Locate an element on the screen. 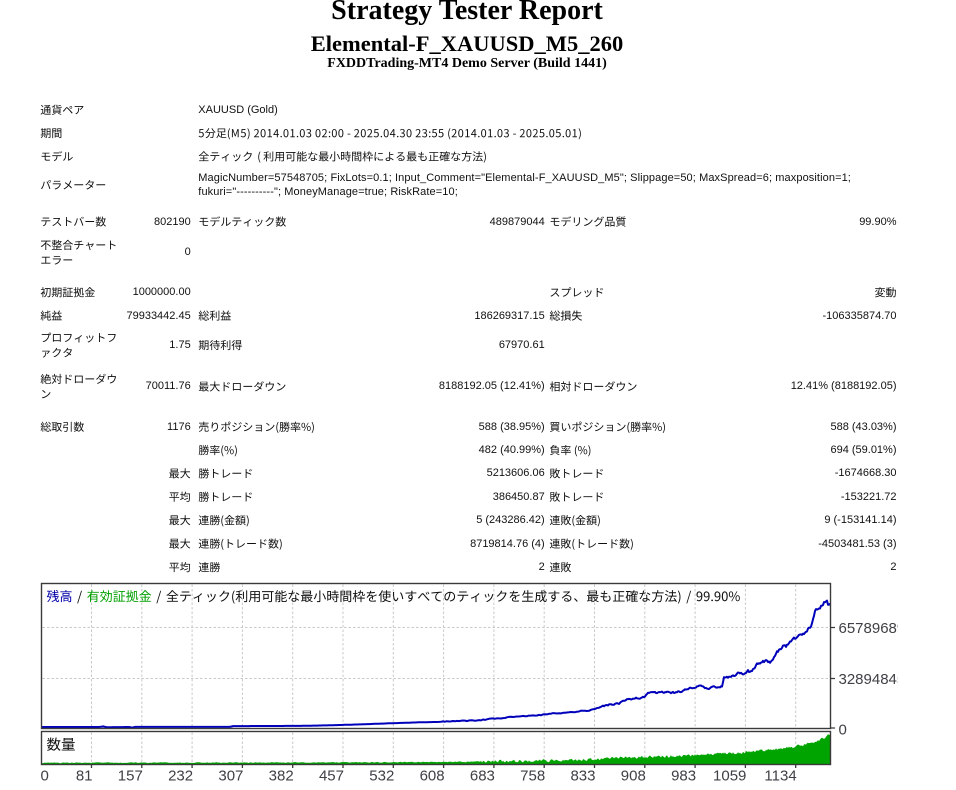 This screenshot has height=790, width=956. svg-text: 758 is located at coordinates (532, 775).